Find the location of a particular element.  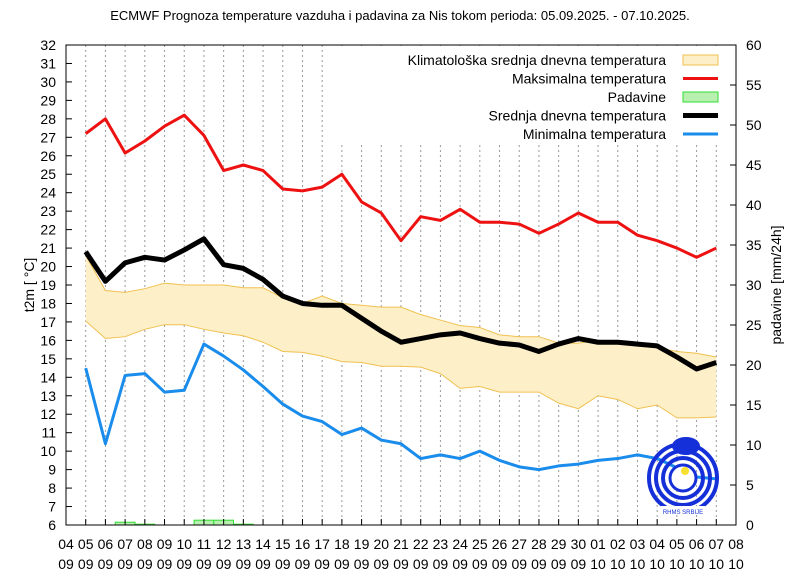

x-tick-day: 02 is located at coordinates (618, 544).